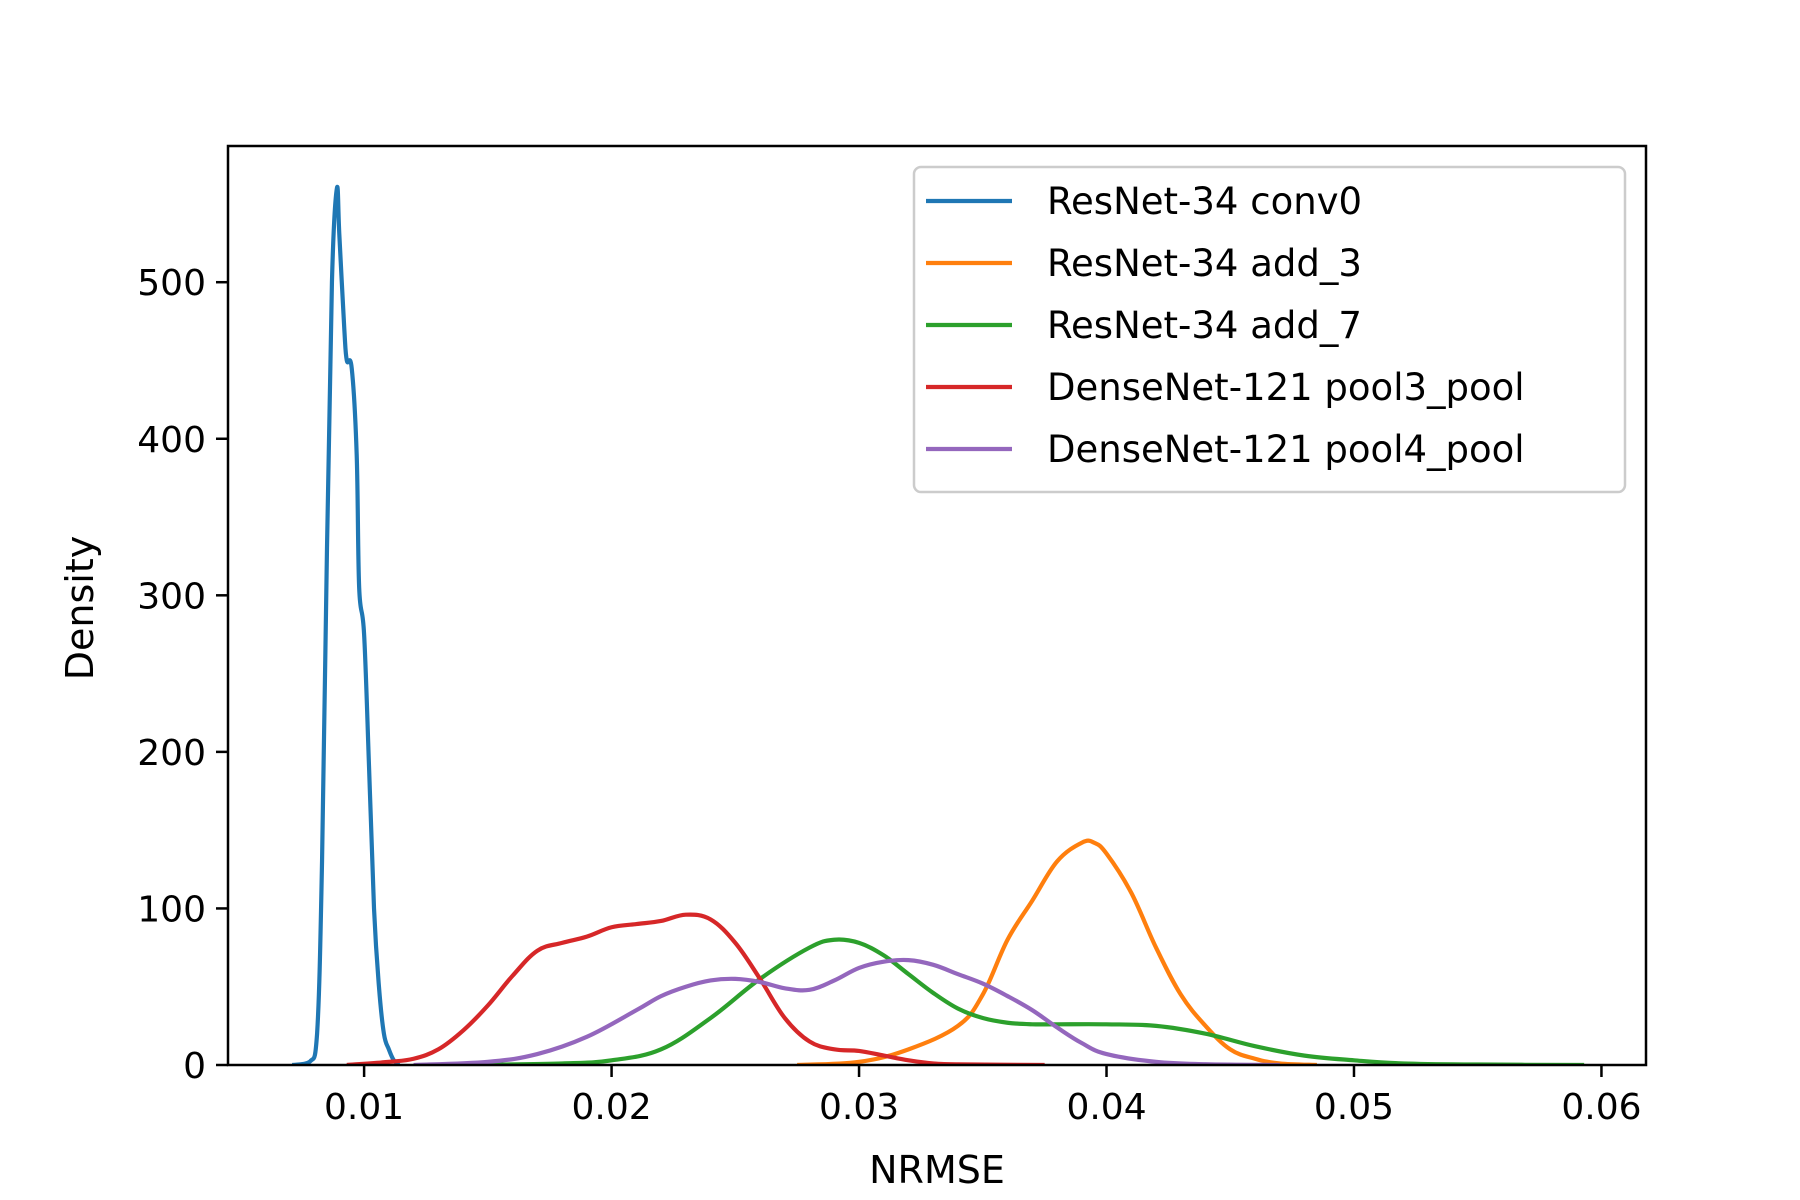 This screenshot has height=1200, width=1800. I want to click on y-tick-label: 400, so click(171, 440).